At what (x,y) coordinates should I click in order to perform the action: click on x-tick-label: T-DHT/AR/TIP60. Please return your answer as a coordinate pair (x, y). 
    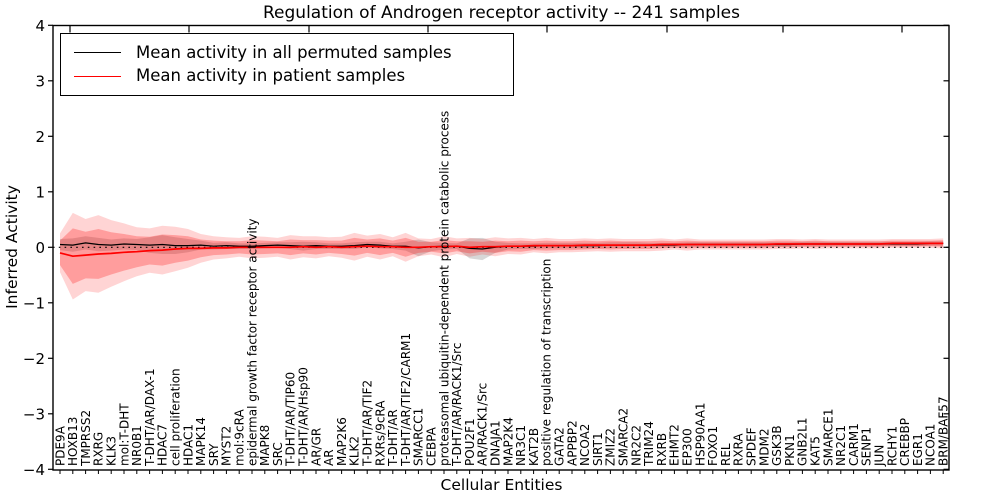
    Looking at the image, I should click on (291, 419).